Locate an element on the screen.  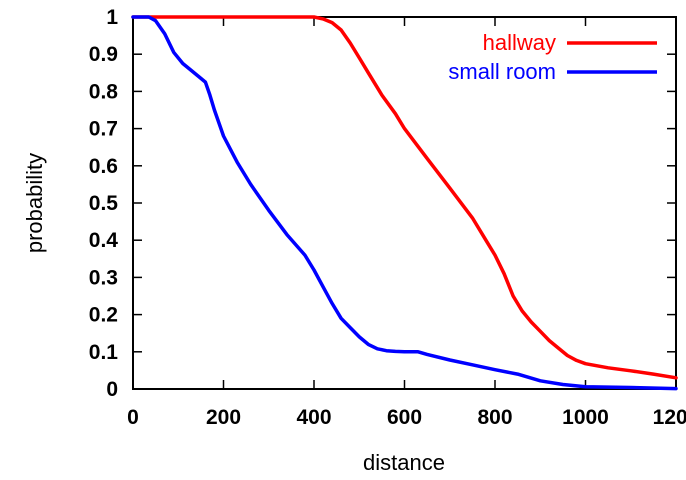
x-tick-label: 800 is located at coordinates (494, 417).